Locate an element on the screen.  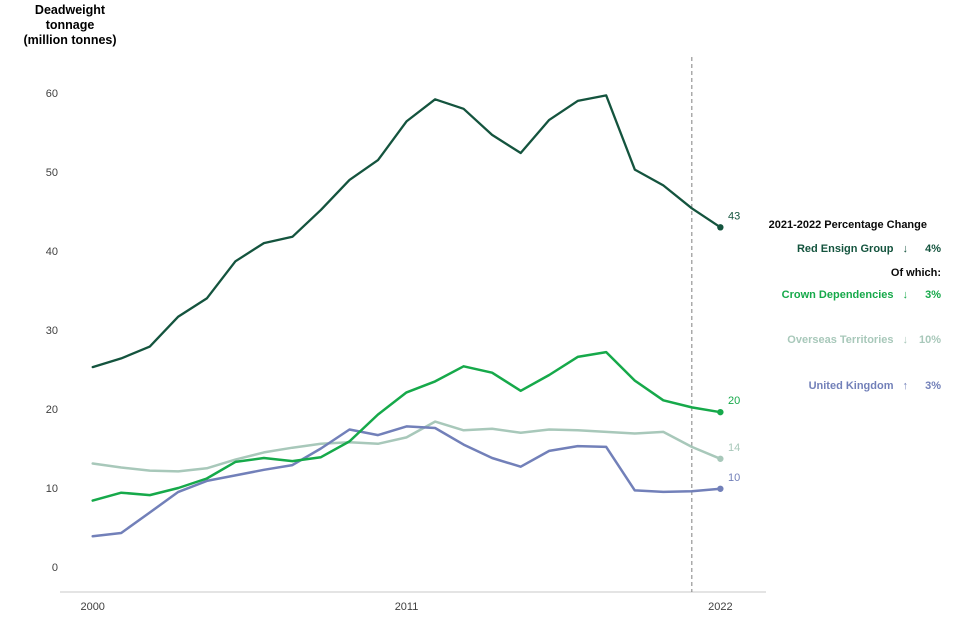
chart-title: Deadweight tonnage (million tonnes) is located at coordinates (70, 25).